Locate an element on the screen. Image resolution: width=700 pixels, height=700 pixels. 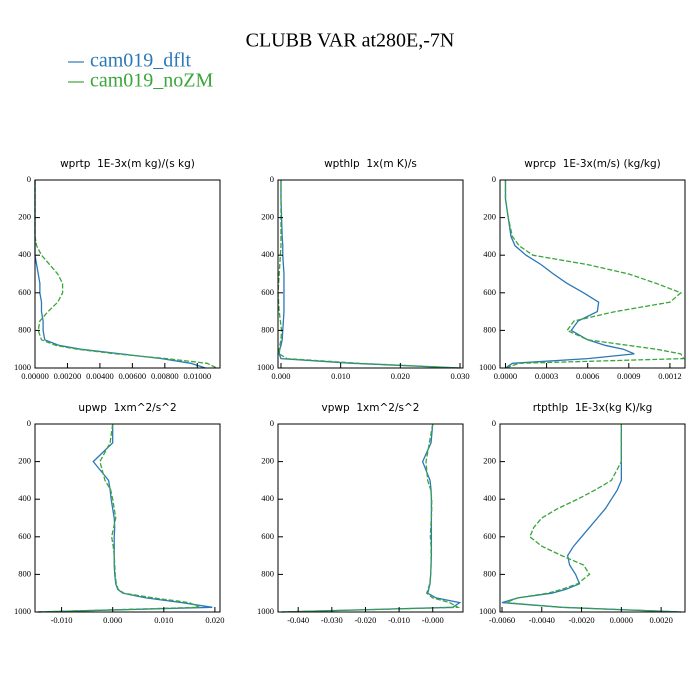
x-tick-label: 0.0012 is located at coordinates (669, 376).